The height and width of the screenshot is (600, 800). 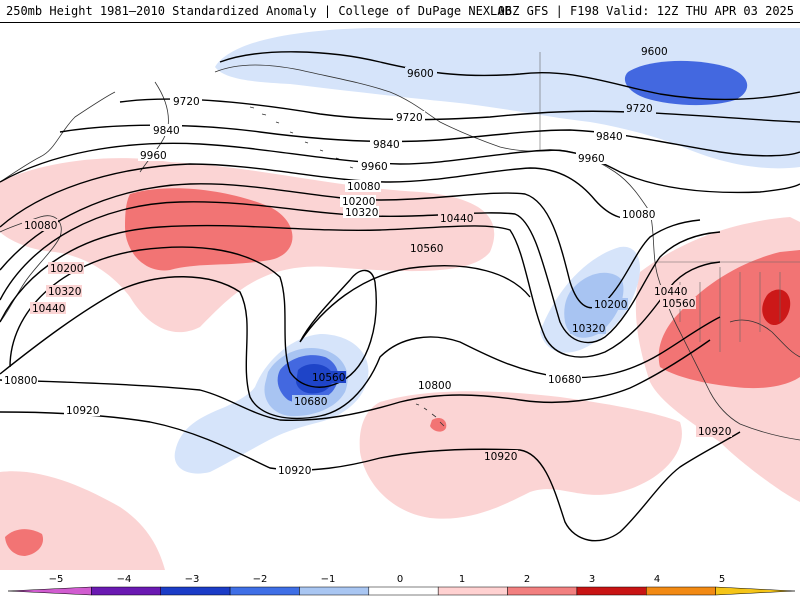 I want to click on hawaii-islands, so click(x=430, y=415).